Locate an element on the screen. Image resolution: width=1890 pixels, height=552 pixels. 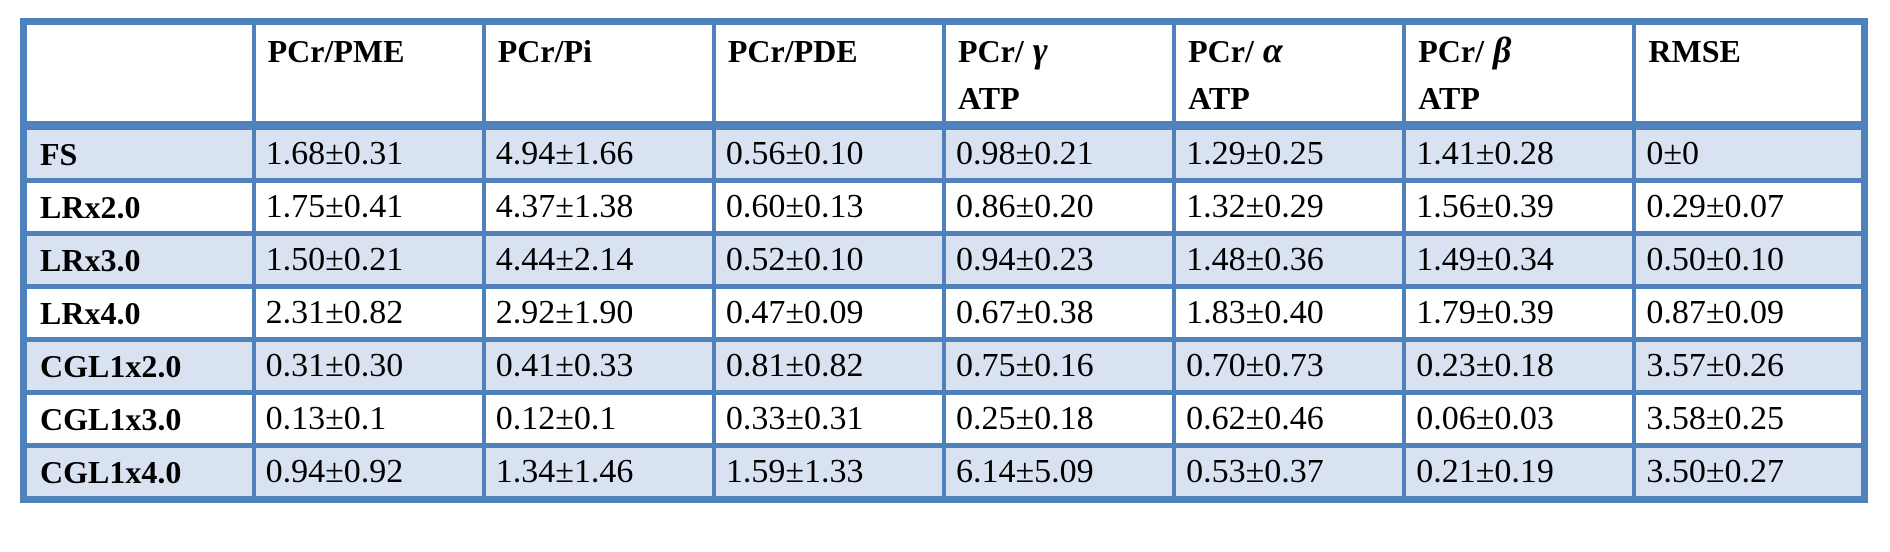
data-cell: 0.12±0.1 is located at coordinates (598, 419).